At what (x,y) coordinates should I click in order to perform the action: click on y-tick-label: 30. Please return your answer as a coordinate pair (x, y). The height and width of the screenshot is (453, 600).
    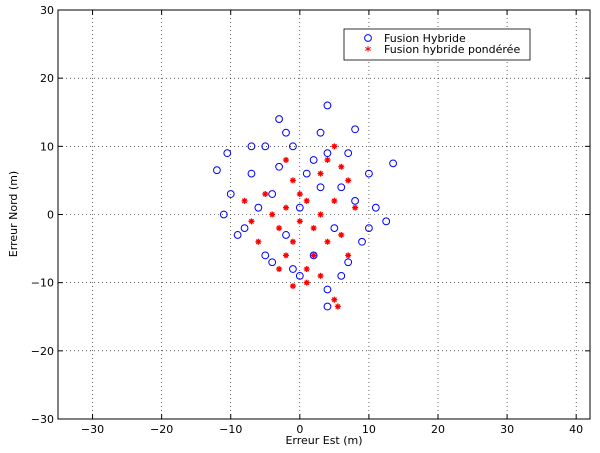
    Looking at the image, I should click on (47, 10).